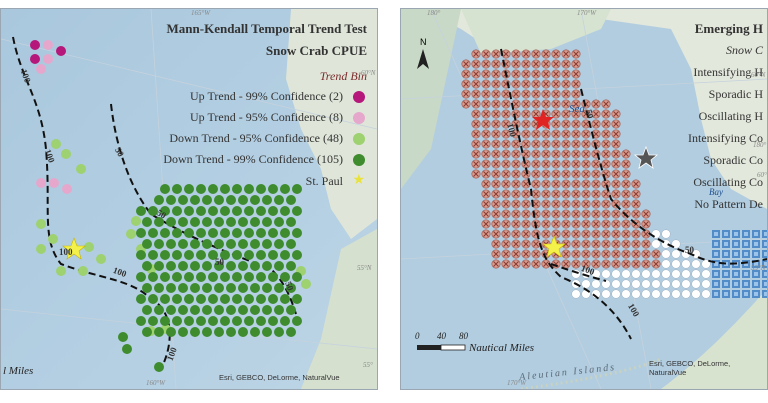 Image resolution: width=768 pixels, height=403 pixels. I want to click on st-paul-marker, so click(74, 248).